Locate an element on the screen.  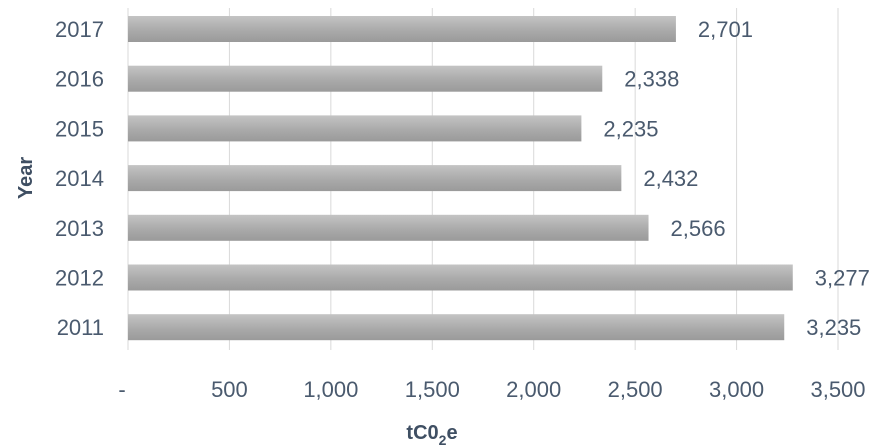
data-label: 3,277 is located at coordinates (842, 278).